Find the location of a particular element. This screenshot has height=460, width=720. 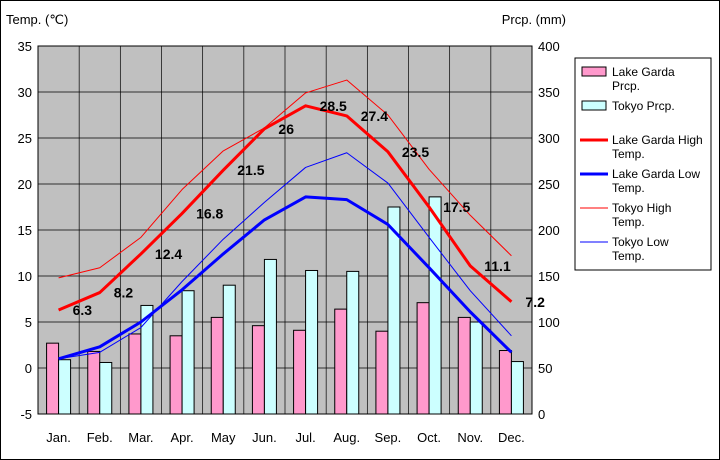

x-tick-label: Mar. is located at coordinates (140, 437).